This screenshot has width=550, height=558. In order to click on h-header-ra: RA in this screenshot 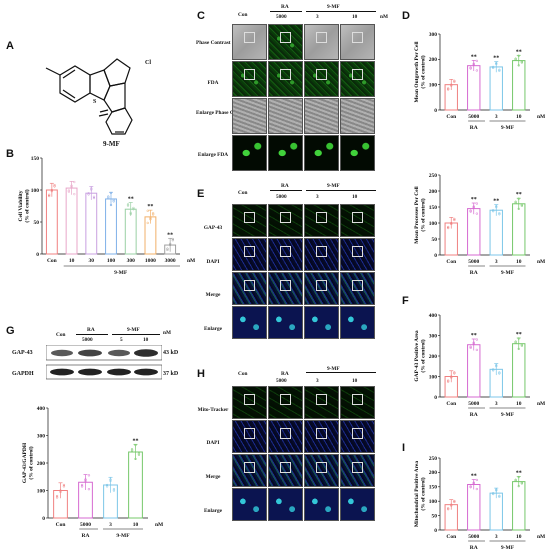, I will do `click(285, 374)`.